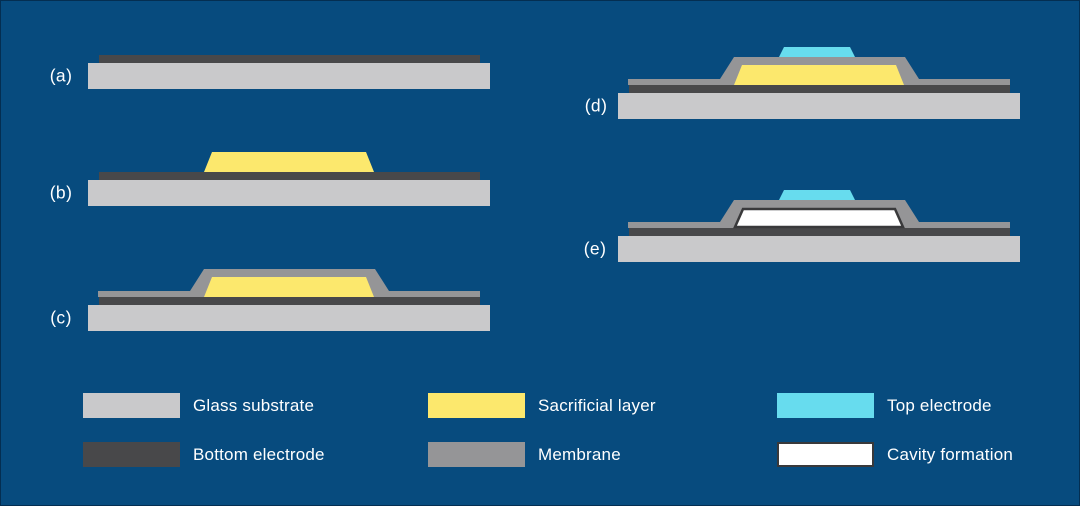  What do you see at coordinates (476, 454) in the screenshot?
I see `legend-swatch-membrane` at bounding box center [476, 454].